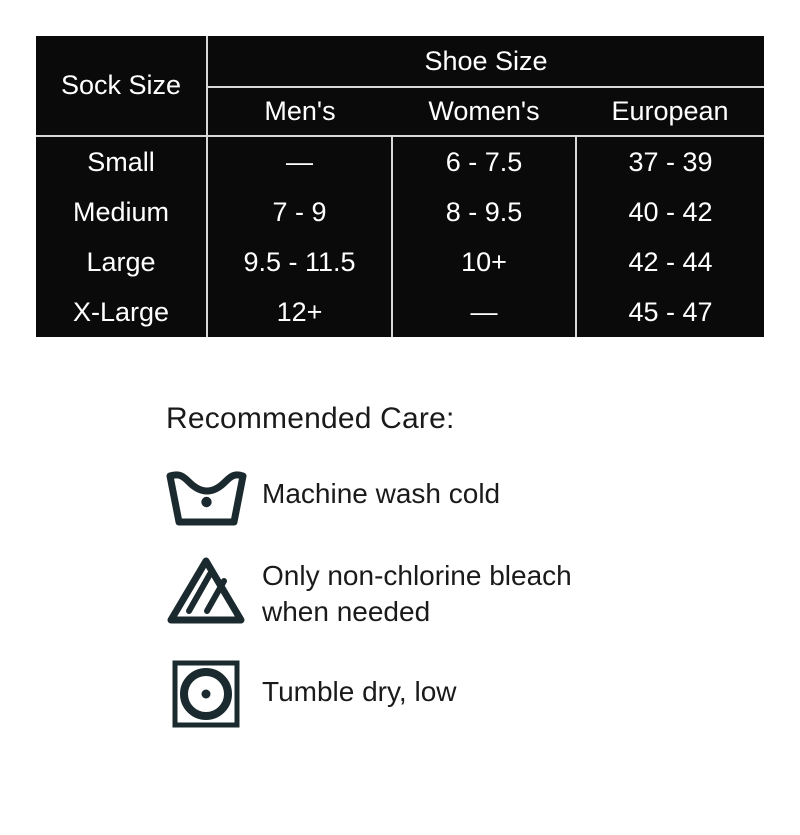  What do you see at coordinates (670, 262) in the screenshot?
I see `cell-european-size: 42 - 44` at bounding box center [670, 262].